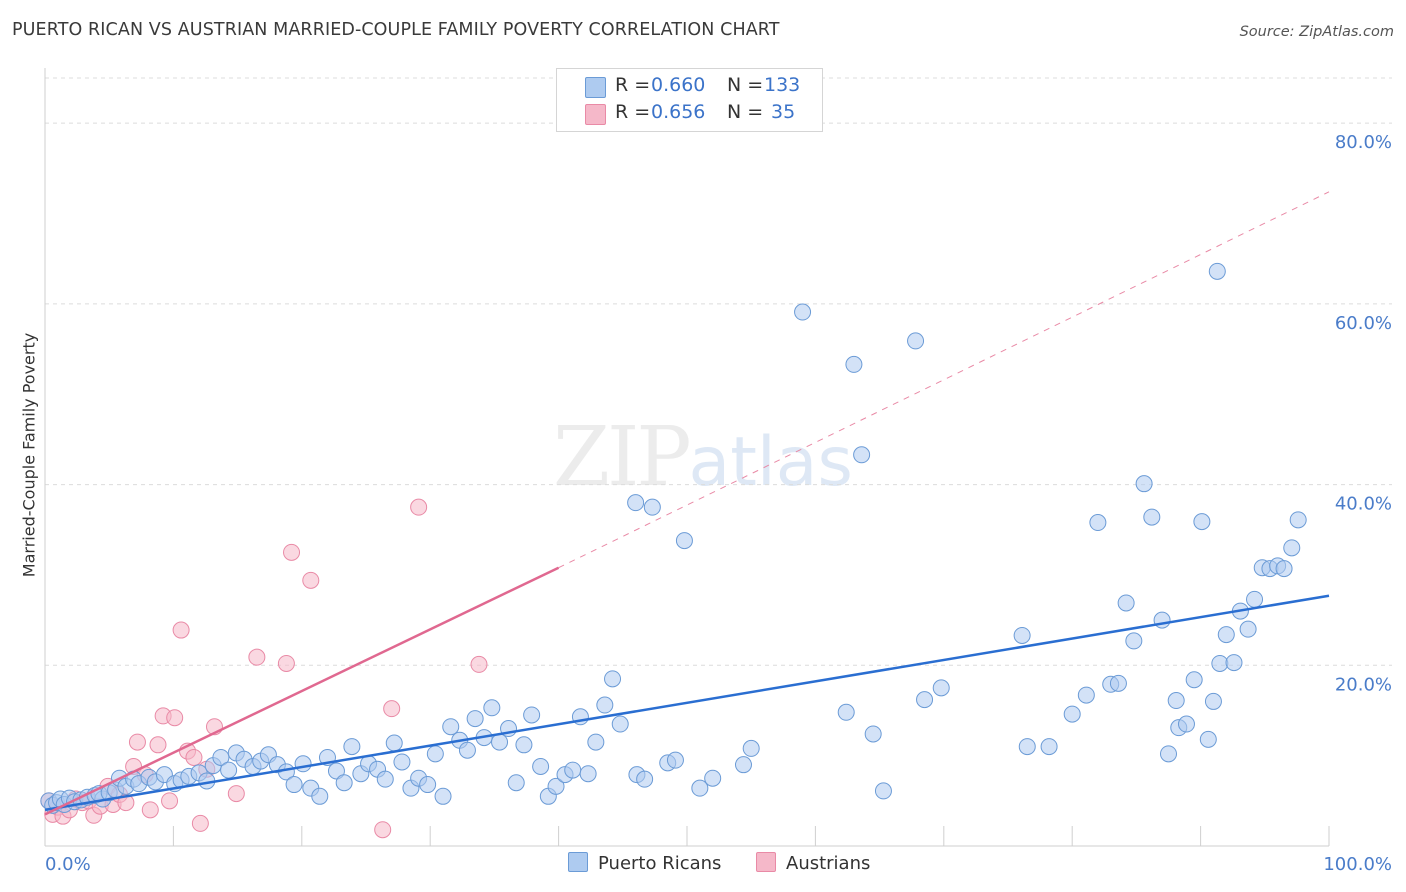 This screenshot has width=1406, height=892. Describe the element at coordinates (660, 863) in the screenshot. I see `bottom-legend-label: Puerto Ricans` at that location.